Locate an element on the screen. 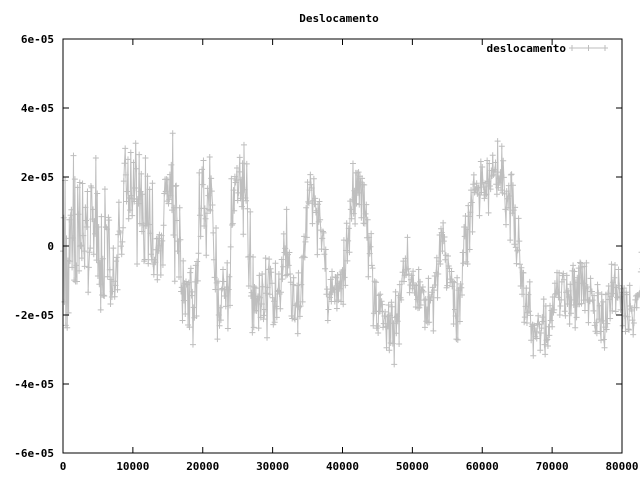 The width and height of the screenshot is (640, 485). x-tick-label: 30000 is located at coordinates (272, 466).